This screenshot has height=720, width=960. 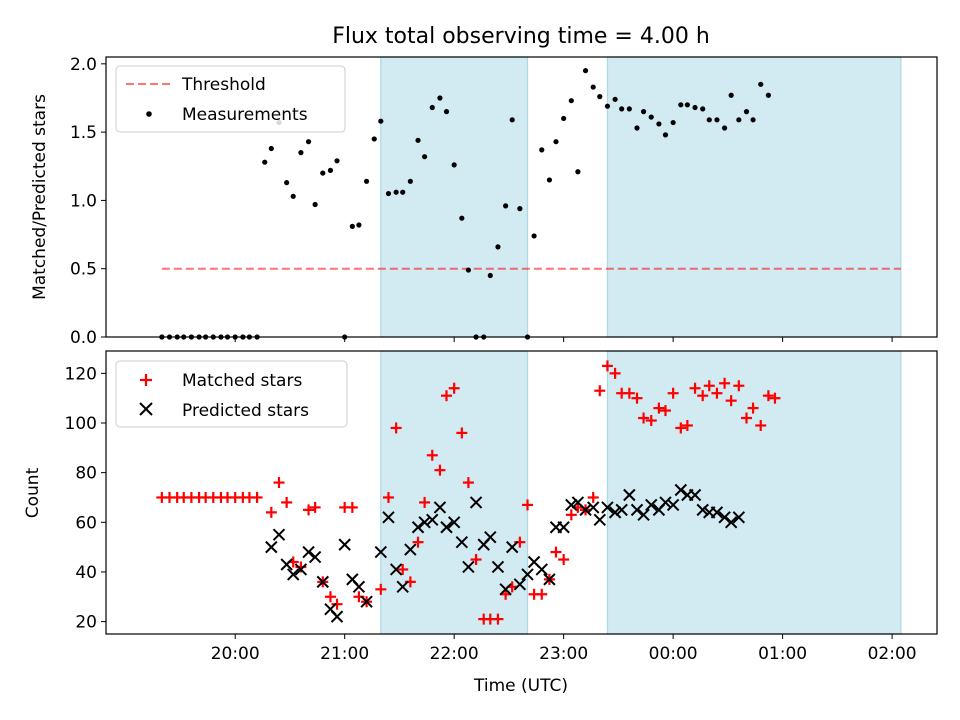 What do you see at coordinates (521, 36) in the screenshot?
I see `chart-title: Flux total observing time = 4.00 h` at bounding box center [521, 36].